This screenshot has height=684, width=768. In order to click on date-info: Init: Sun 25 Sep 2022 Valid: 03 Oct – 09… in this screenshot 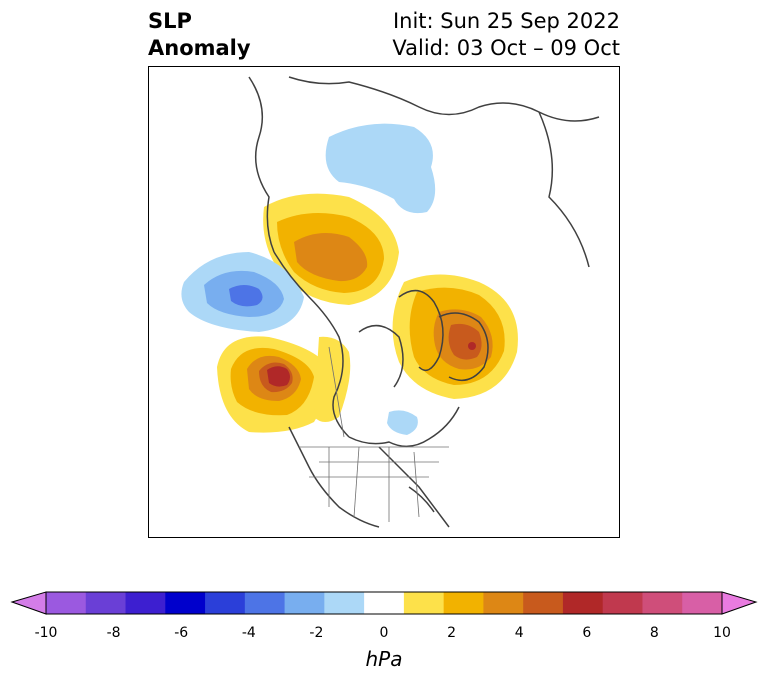, I will do `click(506, 35)`.